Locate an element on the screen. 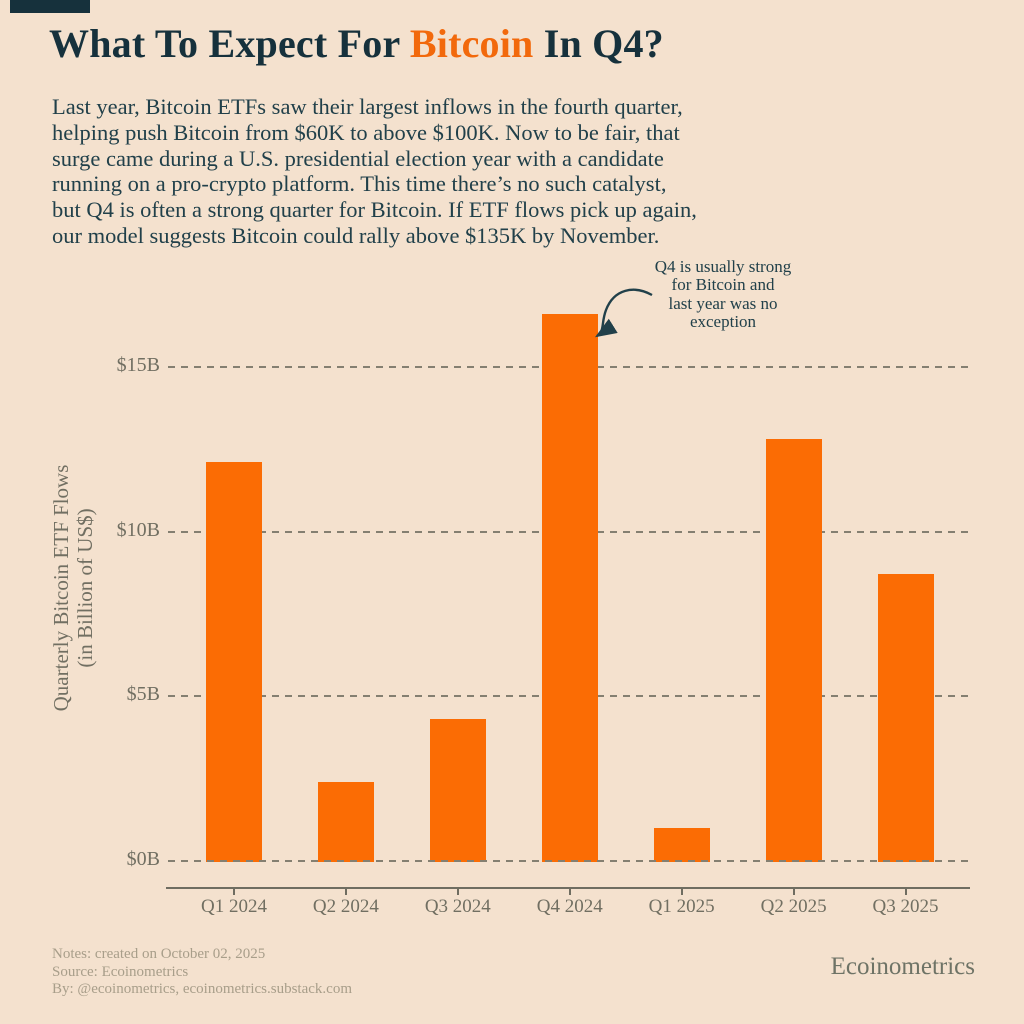 The width and height of the screenshot is (1024, 1024). y-tick-label: $15B is located at coordinates (138, 364).